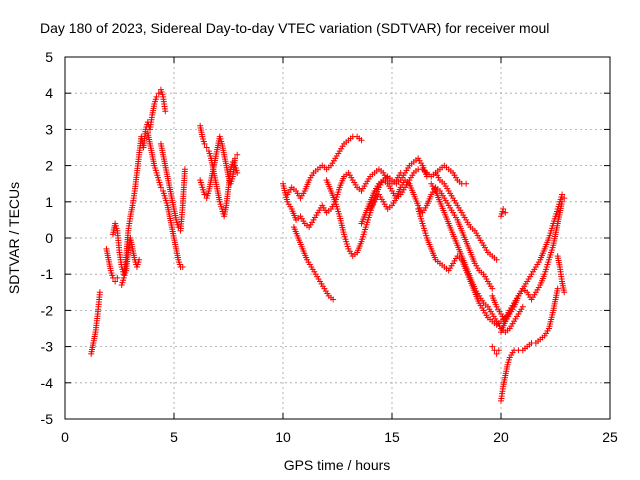 The width and height of the screenshot is (640, 480). What do you see at coordinates (283, 437) in the screenshot?
I see `x-tick-label: 10` at bounding box center [283, 437].